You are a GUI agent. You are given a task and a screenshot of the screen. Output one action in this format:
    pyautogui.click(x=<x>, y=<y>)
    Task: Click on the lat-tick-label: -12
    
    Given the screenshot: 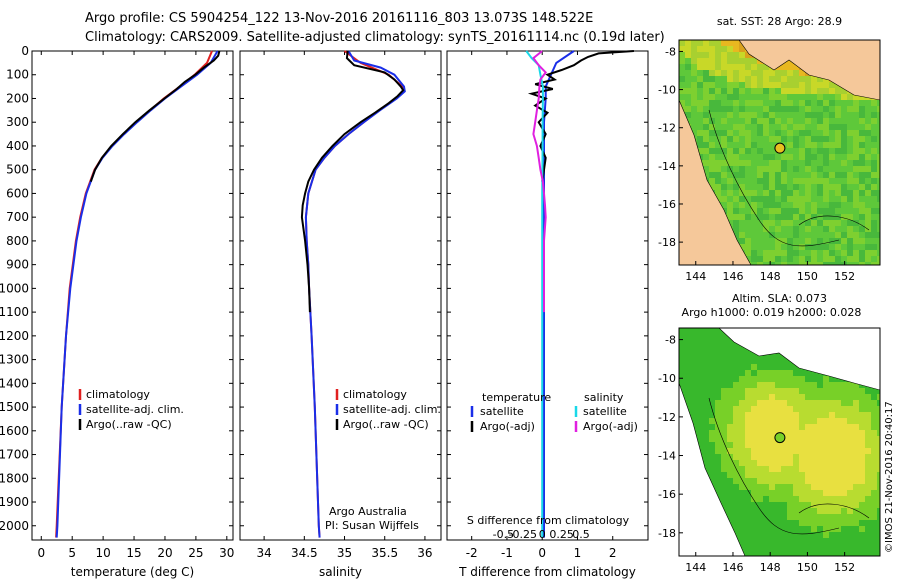 What is the action you would take?
    pyautogui.click(x=667, y=128)
    